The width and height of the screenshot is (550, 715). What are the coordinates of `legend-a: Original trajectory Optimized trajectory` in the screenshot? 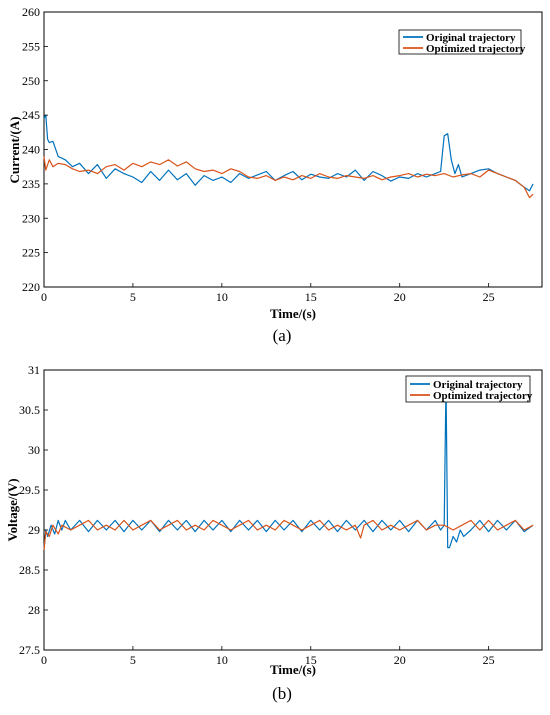 It's located at (462, 42).